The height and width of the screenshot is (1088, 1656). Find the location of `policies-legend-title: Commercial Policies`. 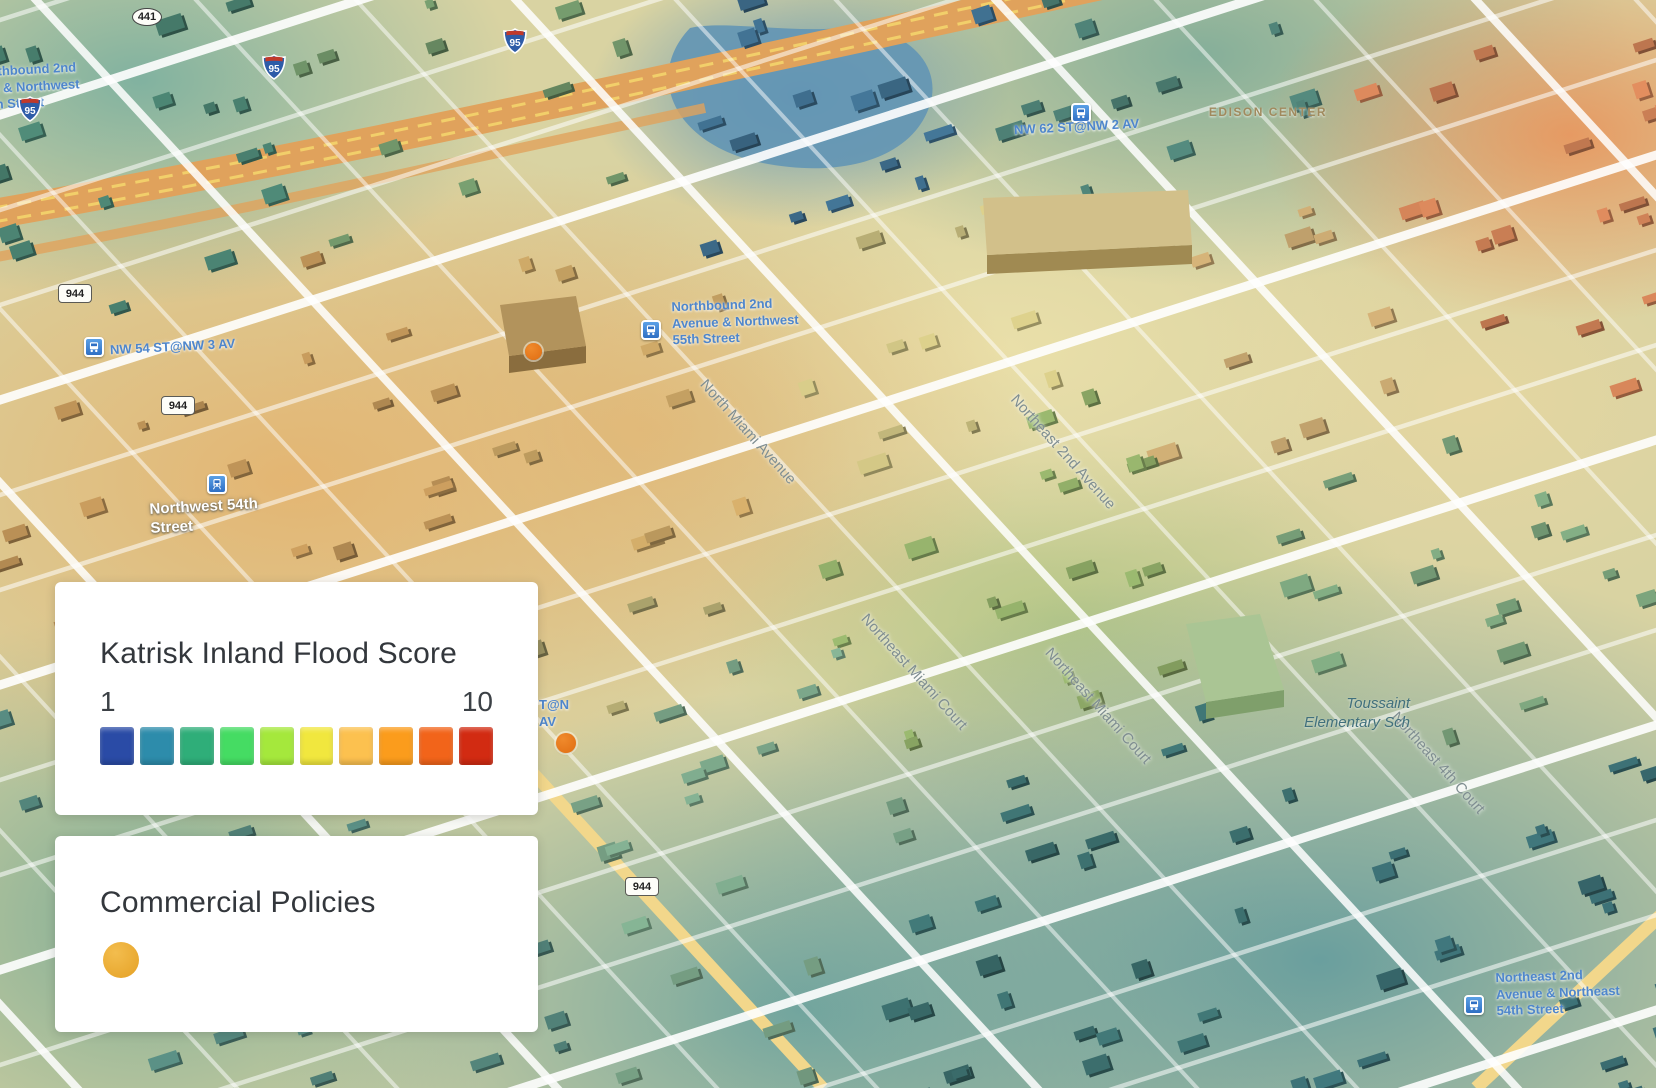

policies-legend-title: Commercial Policies is located at coordinates (238, 902).